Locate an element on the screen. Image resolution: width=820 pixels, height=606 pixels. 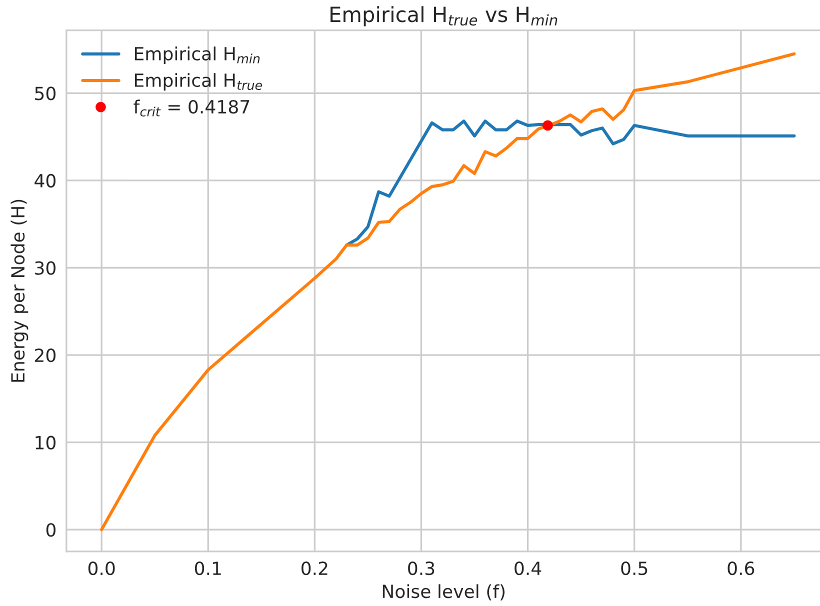
chart-title: Empirical H$_{true}$ vs H$_{min}$ is located at coordinates (444, 16).